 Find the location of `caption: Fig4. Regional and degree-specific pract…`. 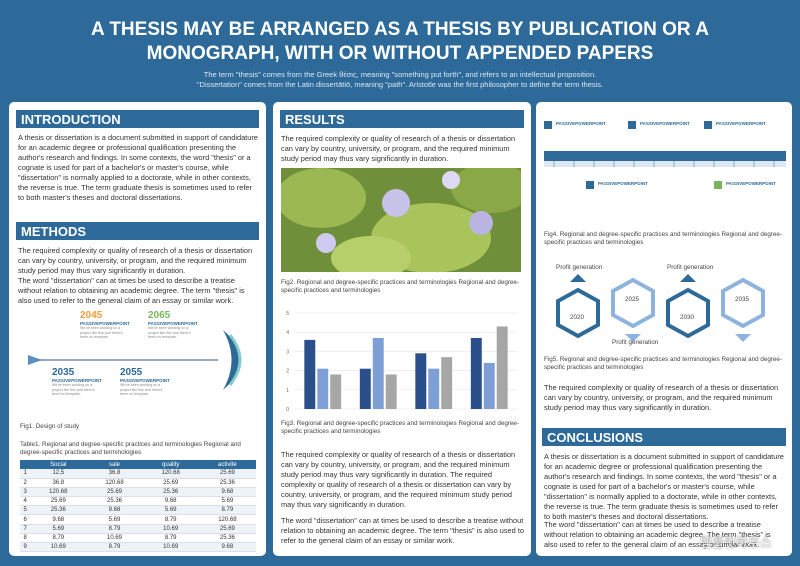

caption: Fig4. Regional and degree-specific pract… is located at coordinates (663, 238).